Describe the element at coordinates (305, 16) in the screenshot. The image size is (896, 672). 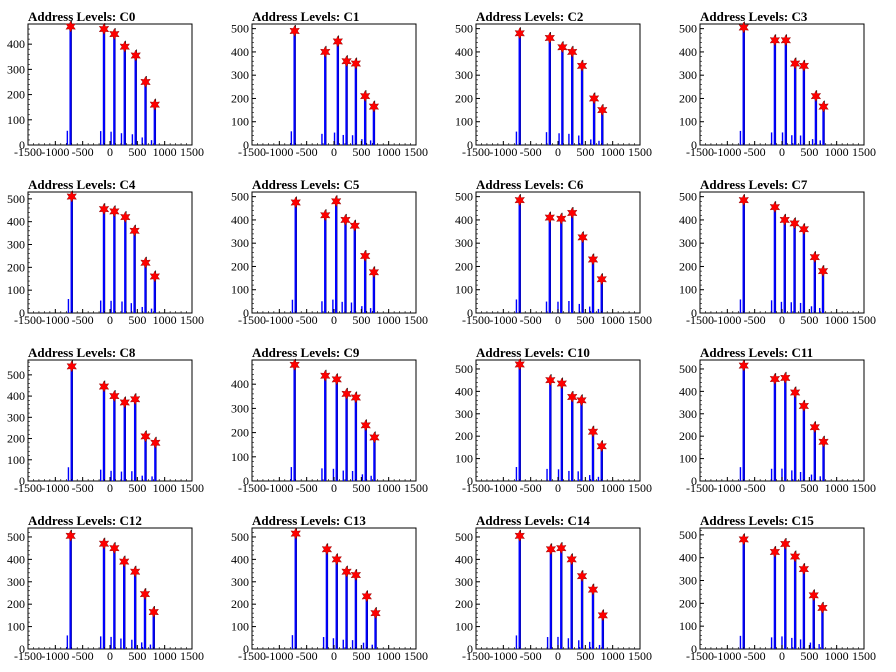
I see `chart-title: Address Levels: C1` at that location.